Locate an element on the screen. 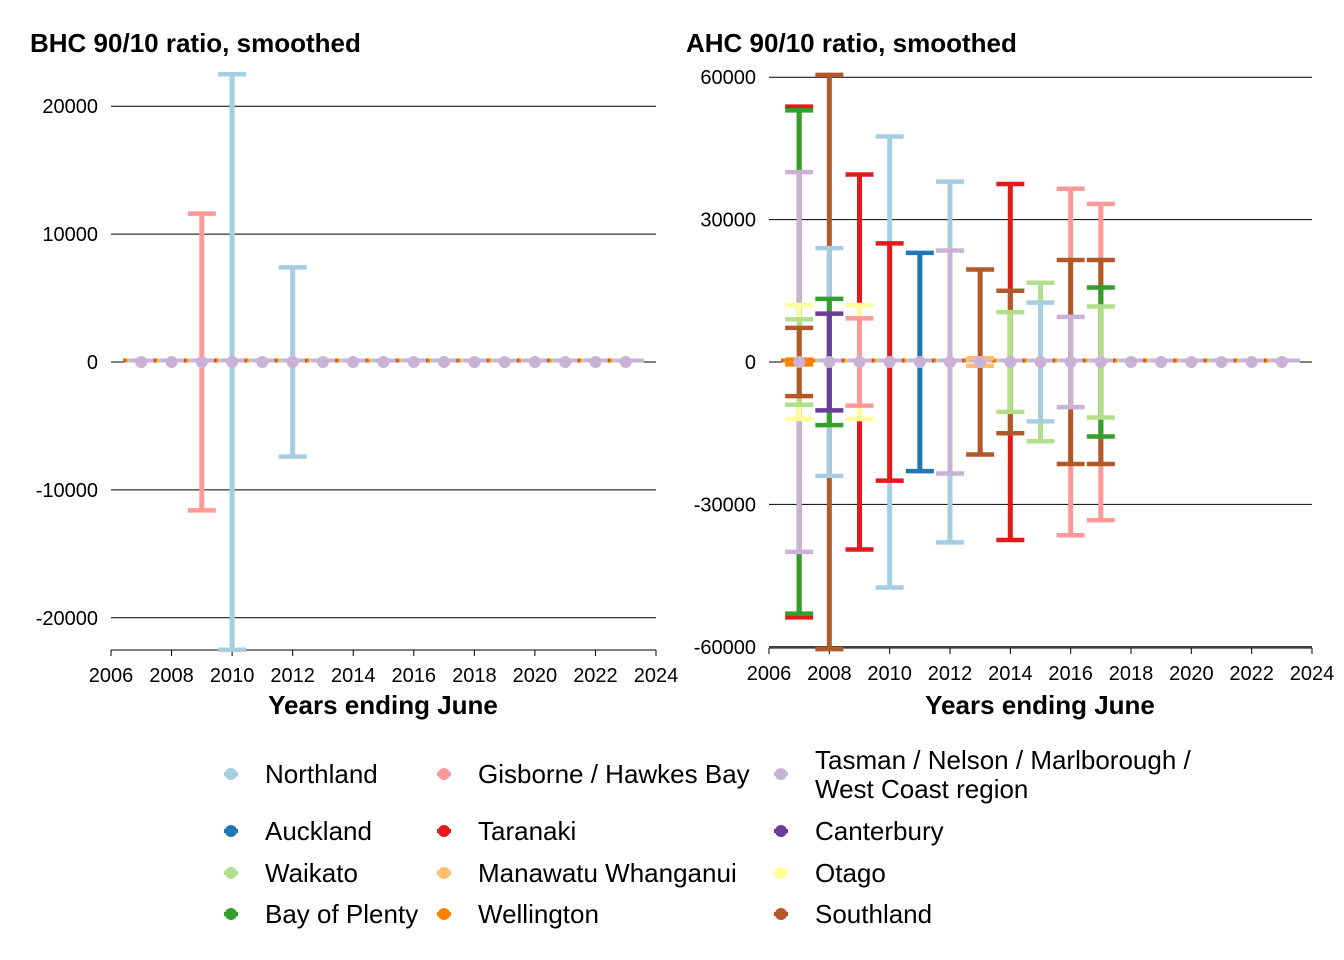 This screenshot has width=1344, height=960. bhc-y-tick-label: -20000 is located at coordinates (67, 619).